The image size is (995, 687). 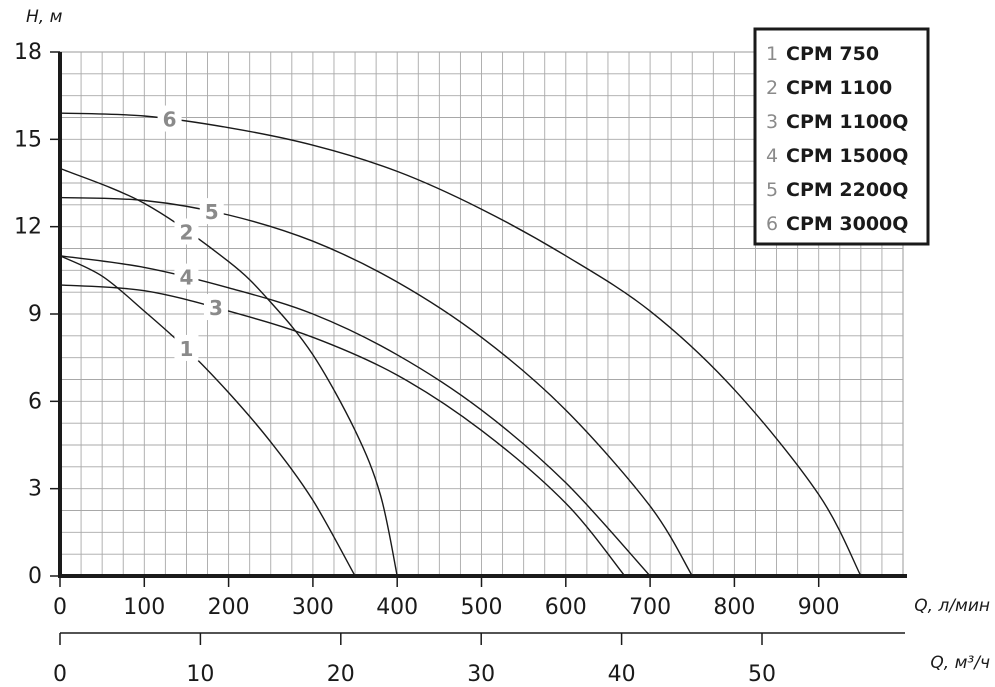 What do you see at coordinates (35, 489) in the screenshot?
I see `y-tick-label: 3` at bounding box center [35, 489].